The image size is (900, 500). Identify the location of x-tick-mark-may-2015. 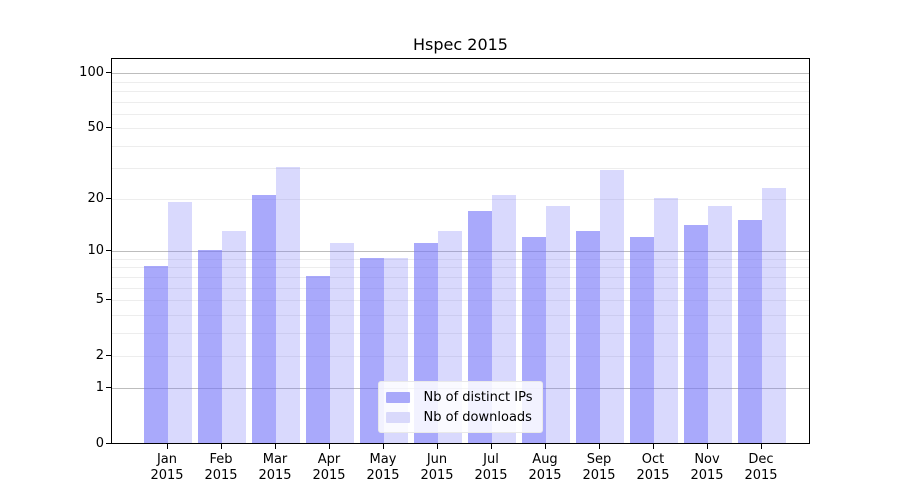
(383, 446).